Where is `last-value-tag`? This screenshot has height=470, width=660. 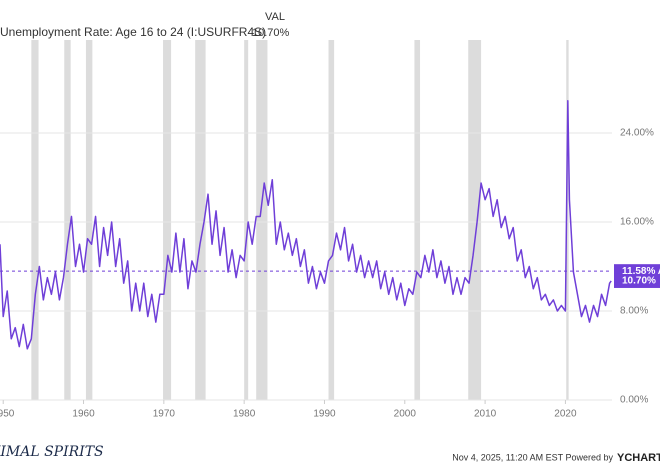 last-value-tag is located at coordinates (637, 280).